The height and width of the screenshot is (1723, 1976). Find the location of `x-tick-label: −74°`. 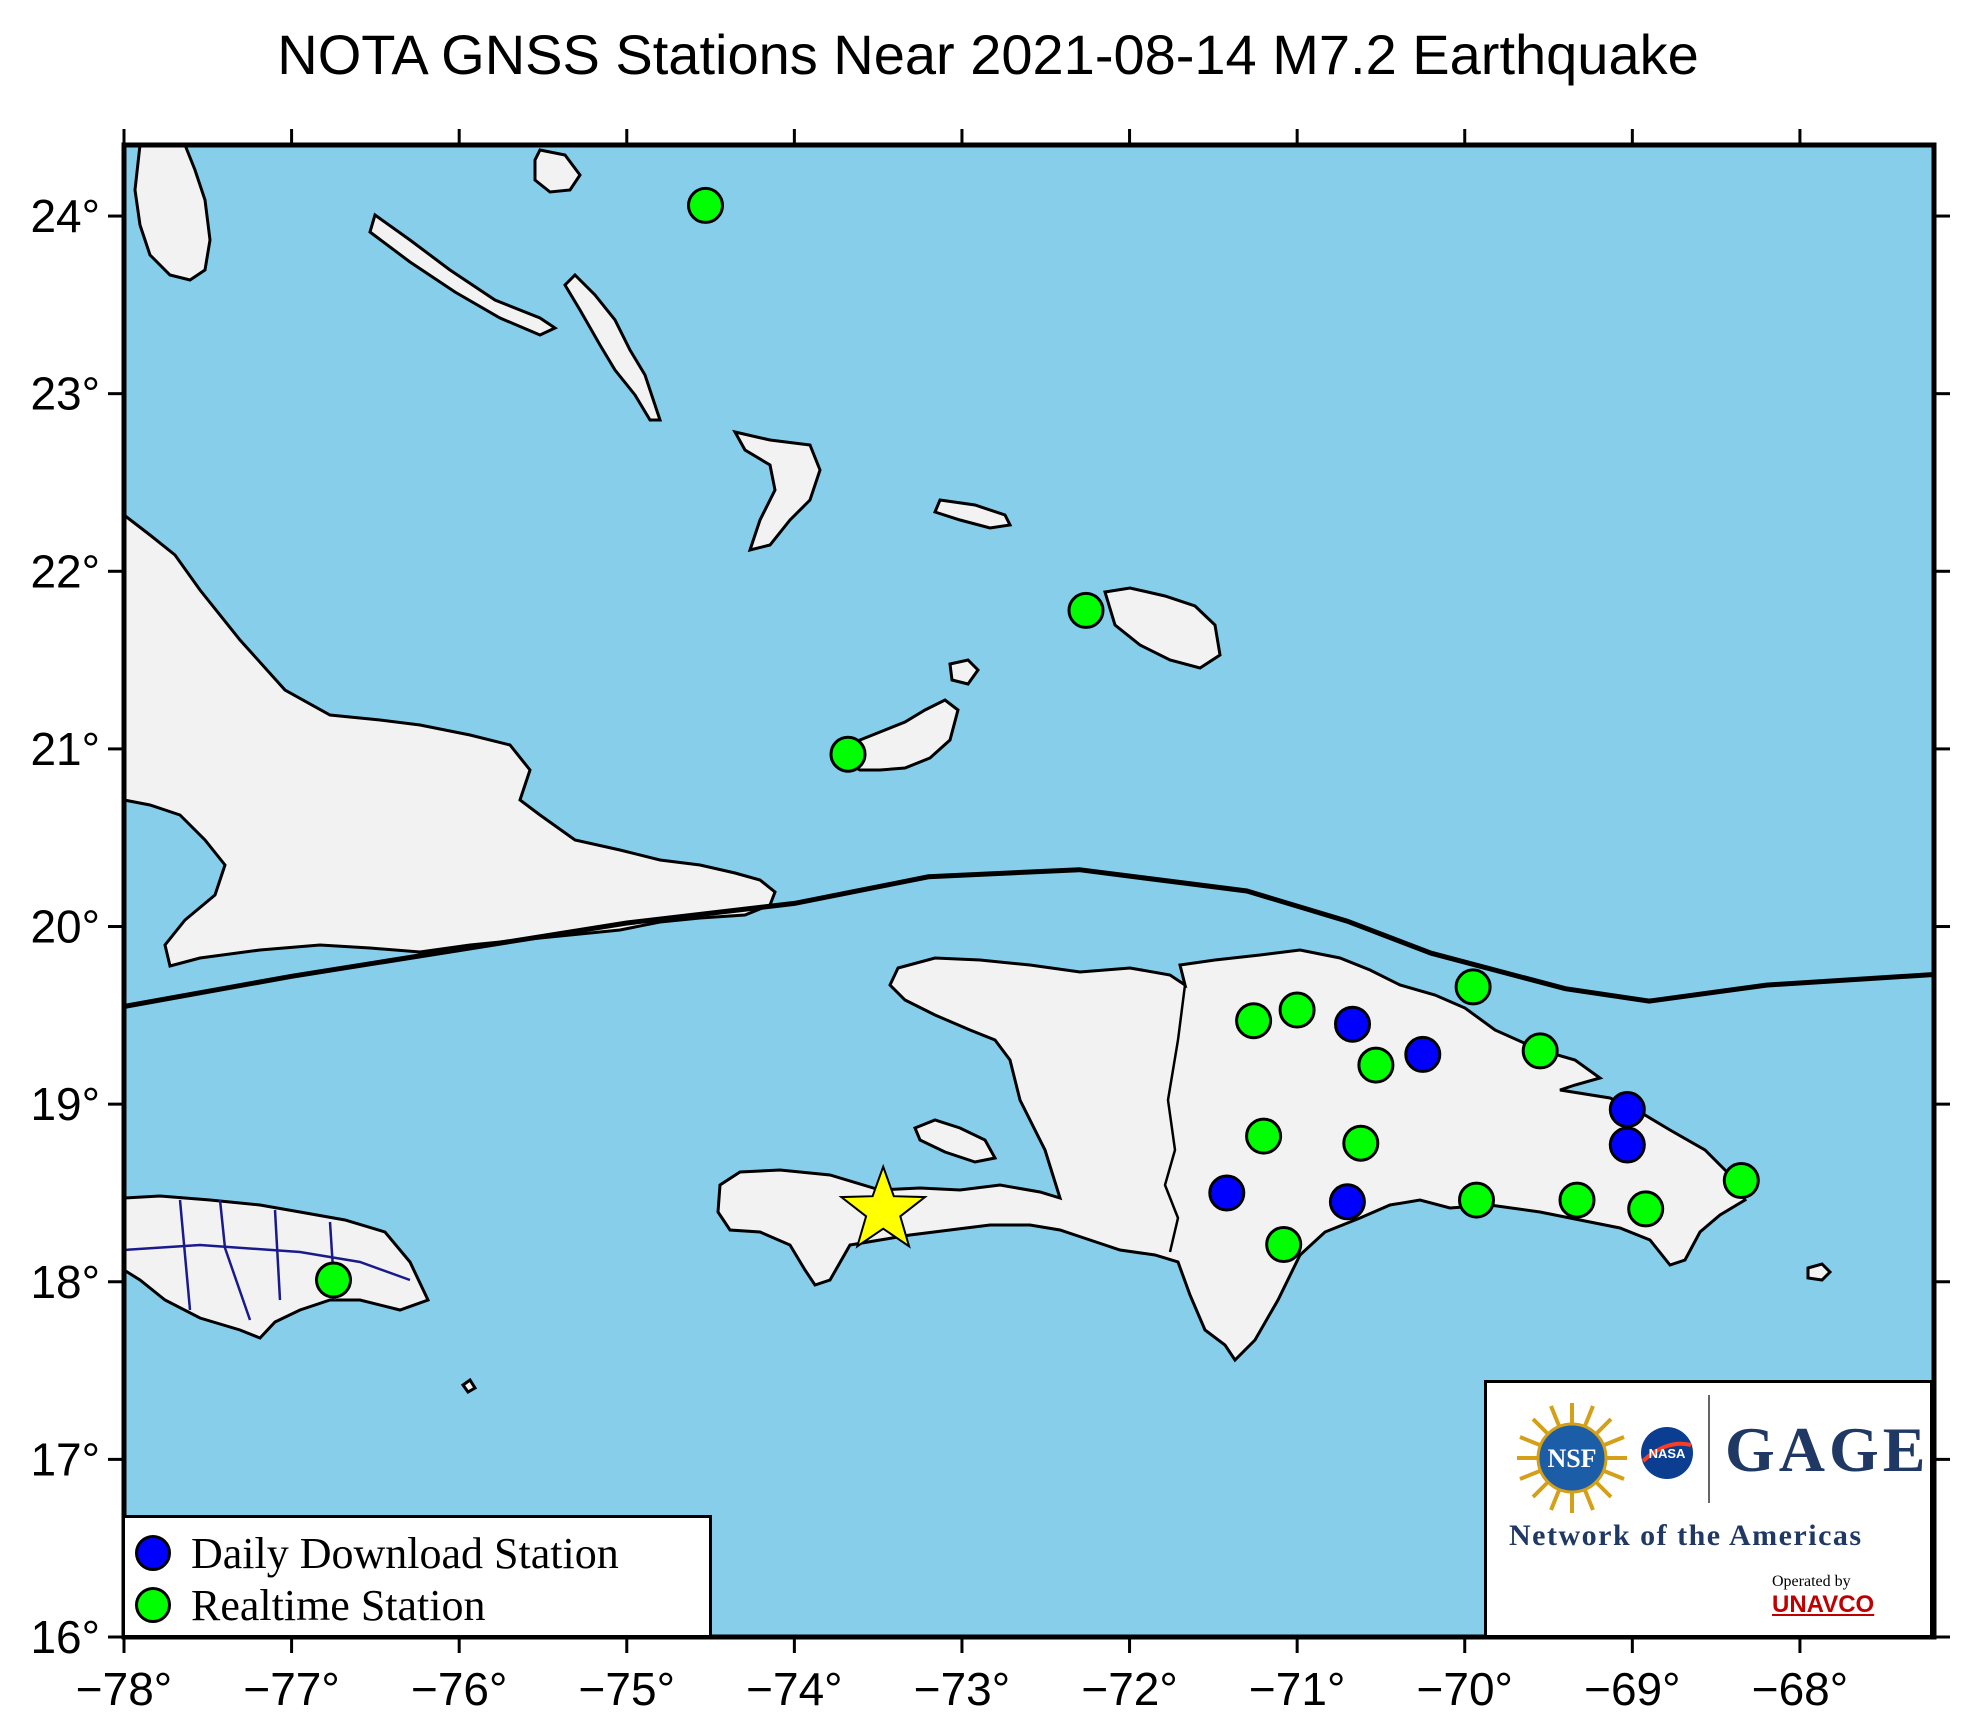

x-tick-label: −74° is located at coordinates (794, 1689).